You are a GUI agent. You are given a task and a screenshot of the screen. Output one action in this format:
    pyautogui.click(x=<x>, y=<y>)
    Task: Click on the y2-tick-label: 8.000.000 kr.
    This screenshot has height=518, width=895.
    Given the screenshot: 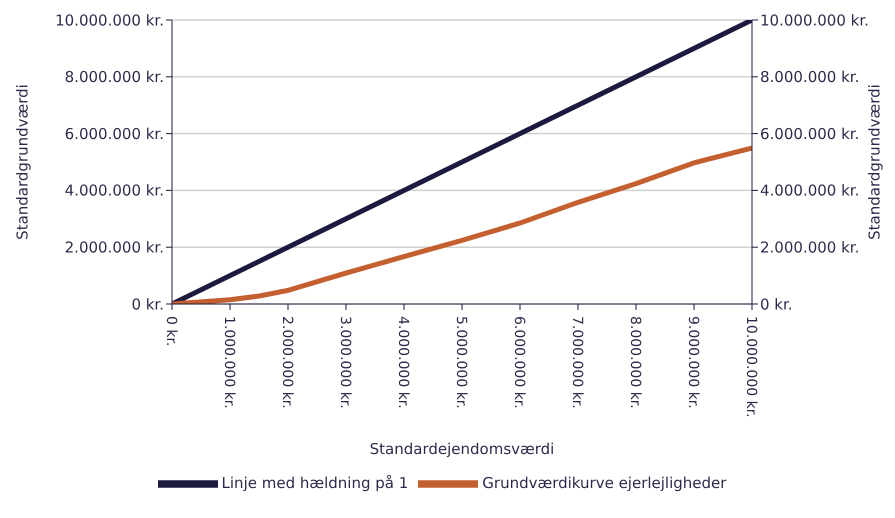 What is the action you would take?
    pyautogui.click(x=810, y=77)
    